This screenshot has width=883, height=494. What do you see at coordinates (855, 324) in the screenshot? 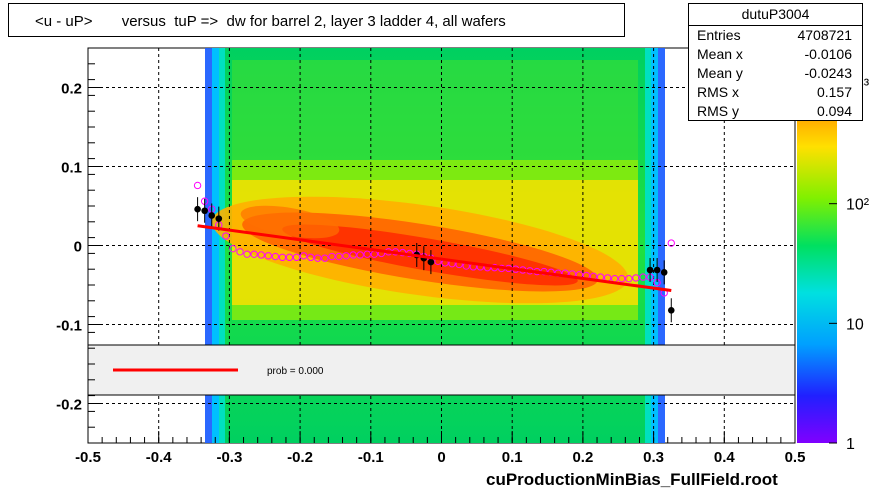
I see `colorbar-tick-label: 10` at bounding box center [855, 324].